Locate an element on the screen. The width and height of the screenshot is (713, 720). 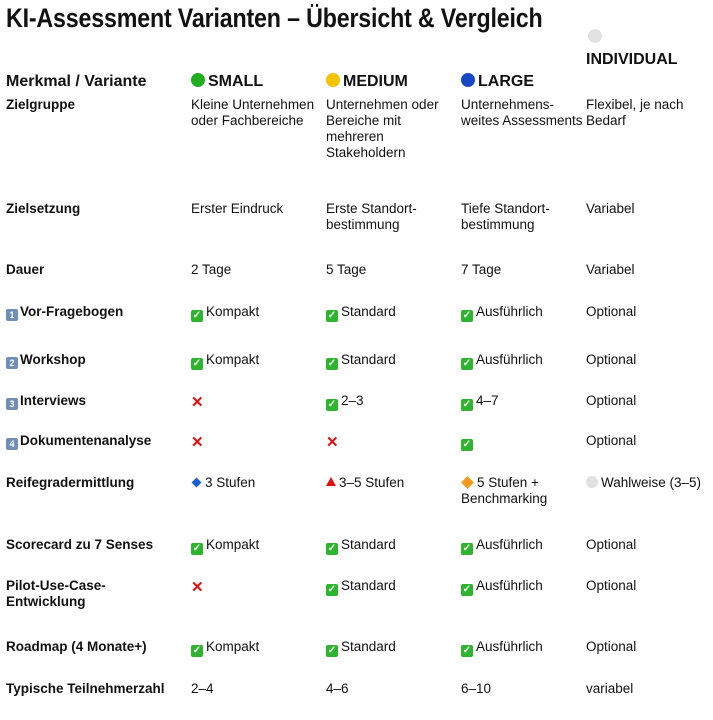
table-cell: 5 Stufen + Benchmarking is located at coordinates (523, 491).